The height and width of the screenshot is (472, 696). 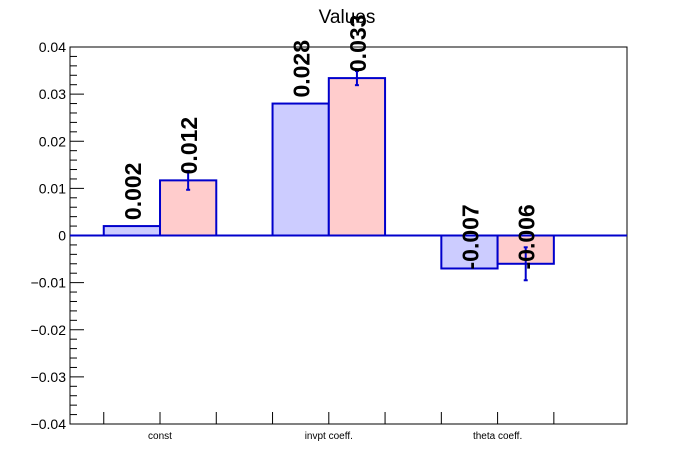 I want to click on y-tick-label: 0.03, so click(x=52, y=94).